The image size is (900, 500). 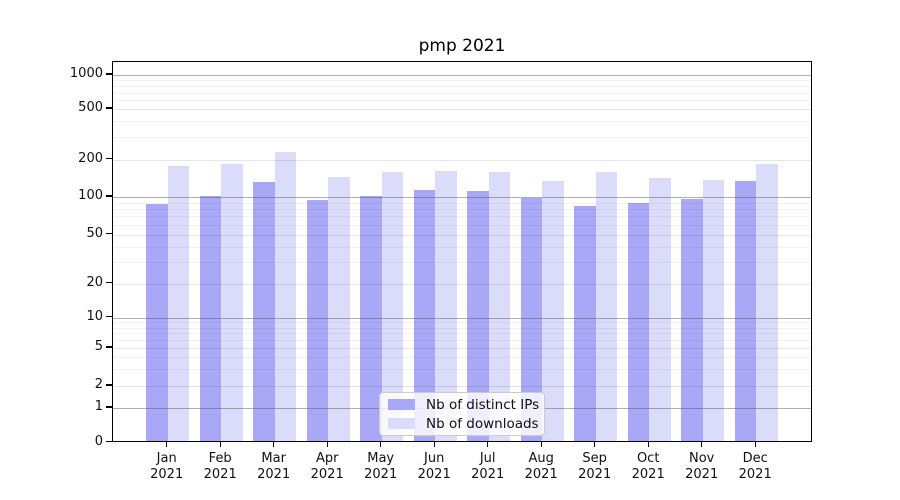 What do you see at coordinates (232, 302) in the screenshot?
I see `bar-downloads-feb` at bounding box center [232, 302].